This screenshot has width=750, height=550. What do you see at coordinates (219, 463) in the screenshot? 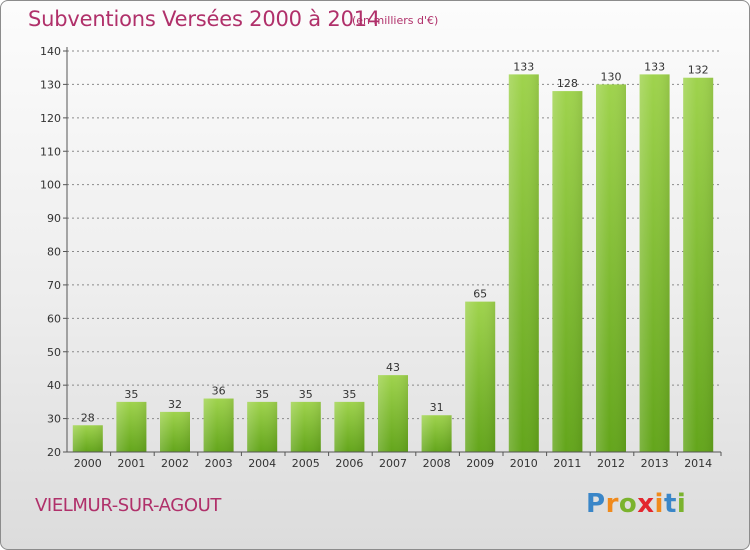
I see `x-tick-label: 2003` at bounding box center [219, 463].